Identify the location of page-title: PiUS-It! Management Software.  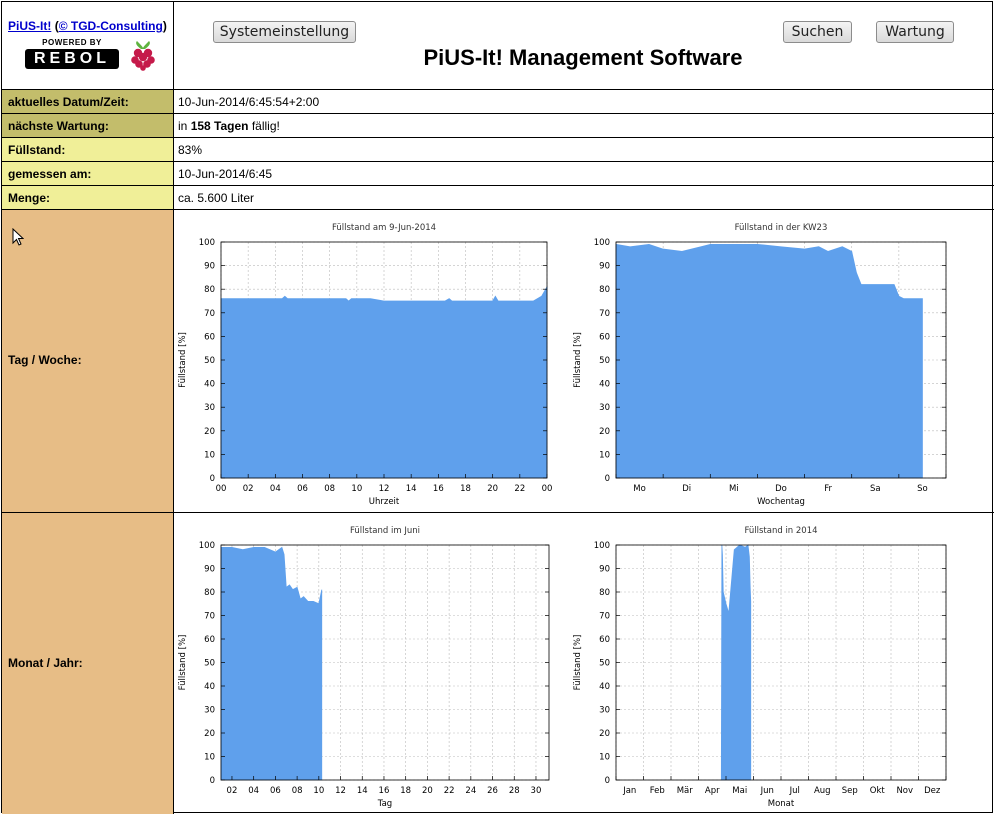
(583, 57).